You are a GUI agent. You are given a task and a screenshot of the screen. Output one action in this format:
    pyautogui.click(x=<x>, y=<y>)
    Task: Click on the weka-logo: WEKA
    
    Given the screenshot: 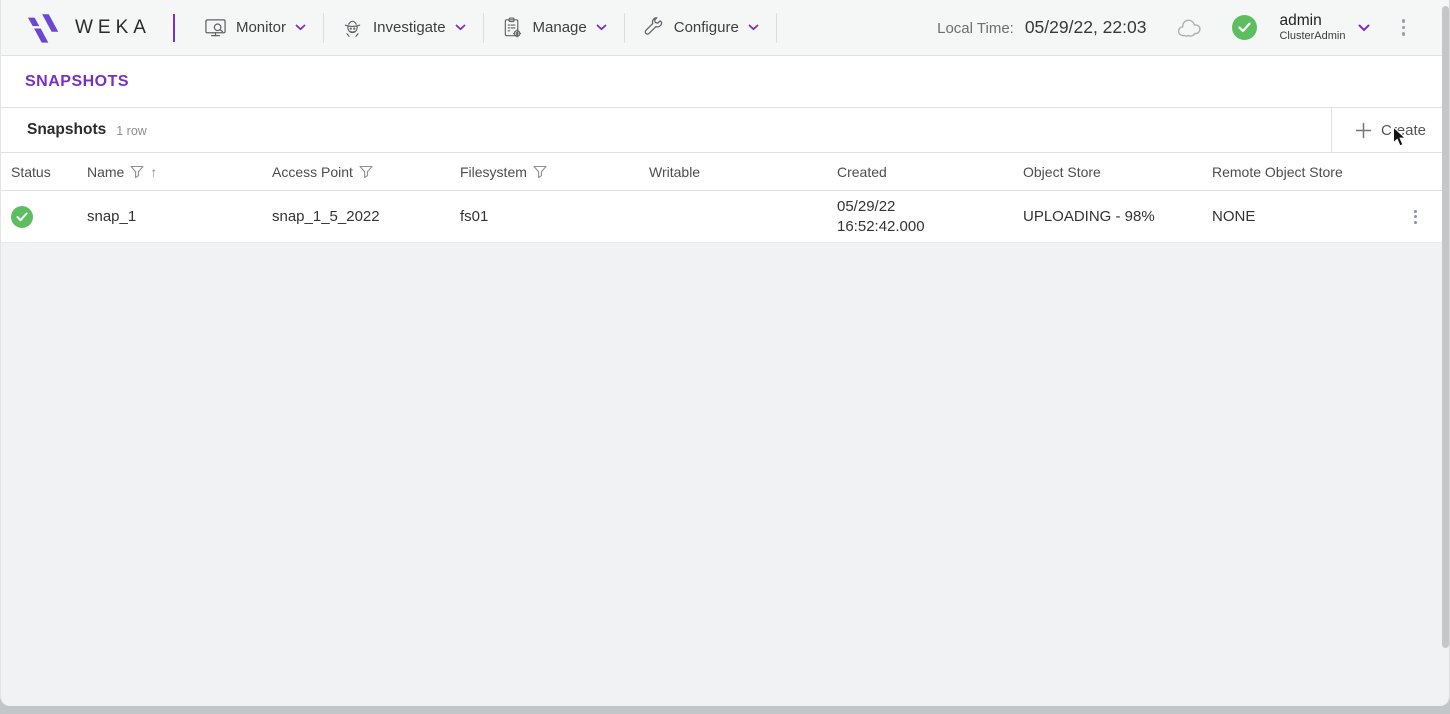 What is the action you would take?
    pyautogui.click(x=89, y=28)
    